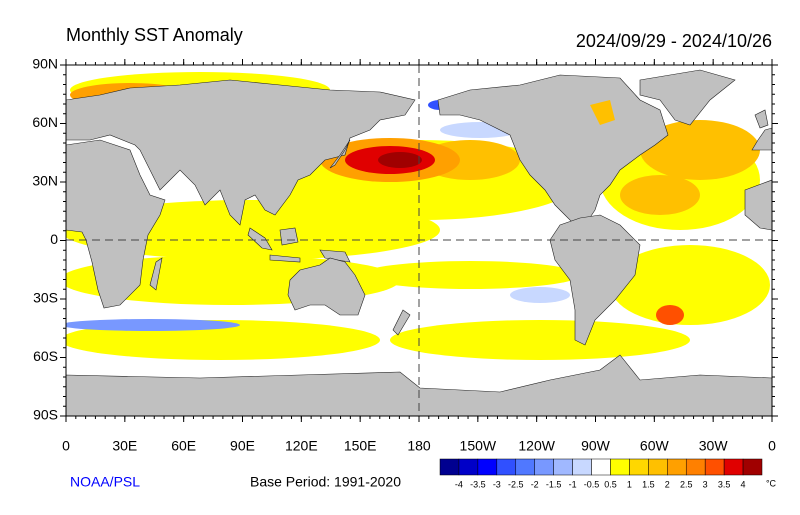 The width and height of the screenshot is (800, 515). I want to click on lon-label: 60E, so click(183, 446).